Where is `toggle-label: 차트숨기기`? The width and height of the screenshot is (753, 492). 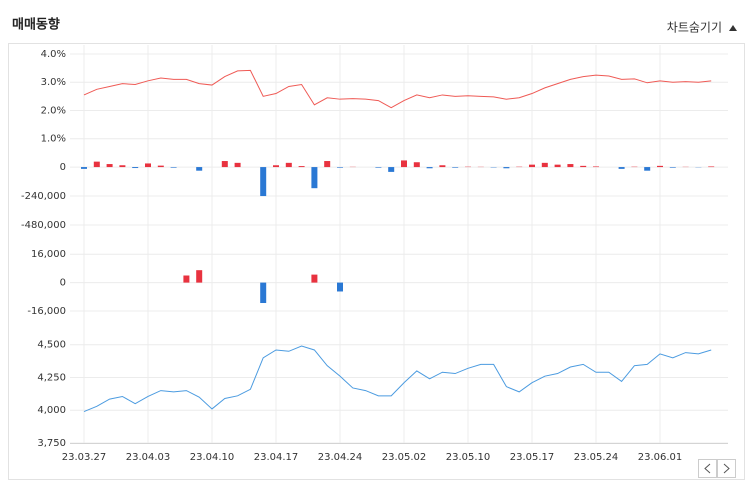 toggle-label: 차트숨기기 is located at coordinates (694, 28).